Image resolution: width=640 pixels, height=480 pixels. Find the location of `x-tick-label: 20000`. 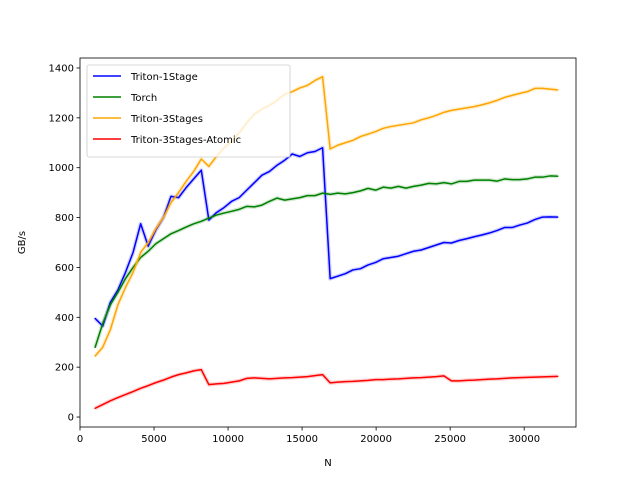

x-tick-label: 20000 is located at coordinates (376, 439).